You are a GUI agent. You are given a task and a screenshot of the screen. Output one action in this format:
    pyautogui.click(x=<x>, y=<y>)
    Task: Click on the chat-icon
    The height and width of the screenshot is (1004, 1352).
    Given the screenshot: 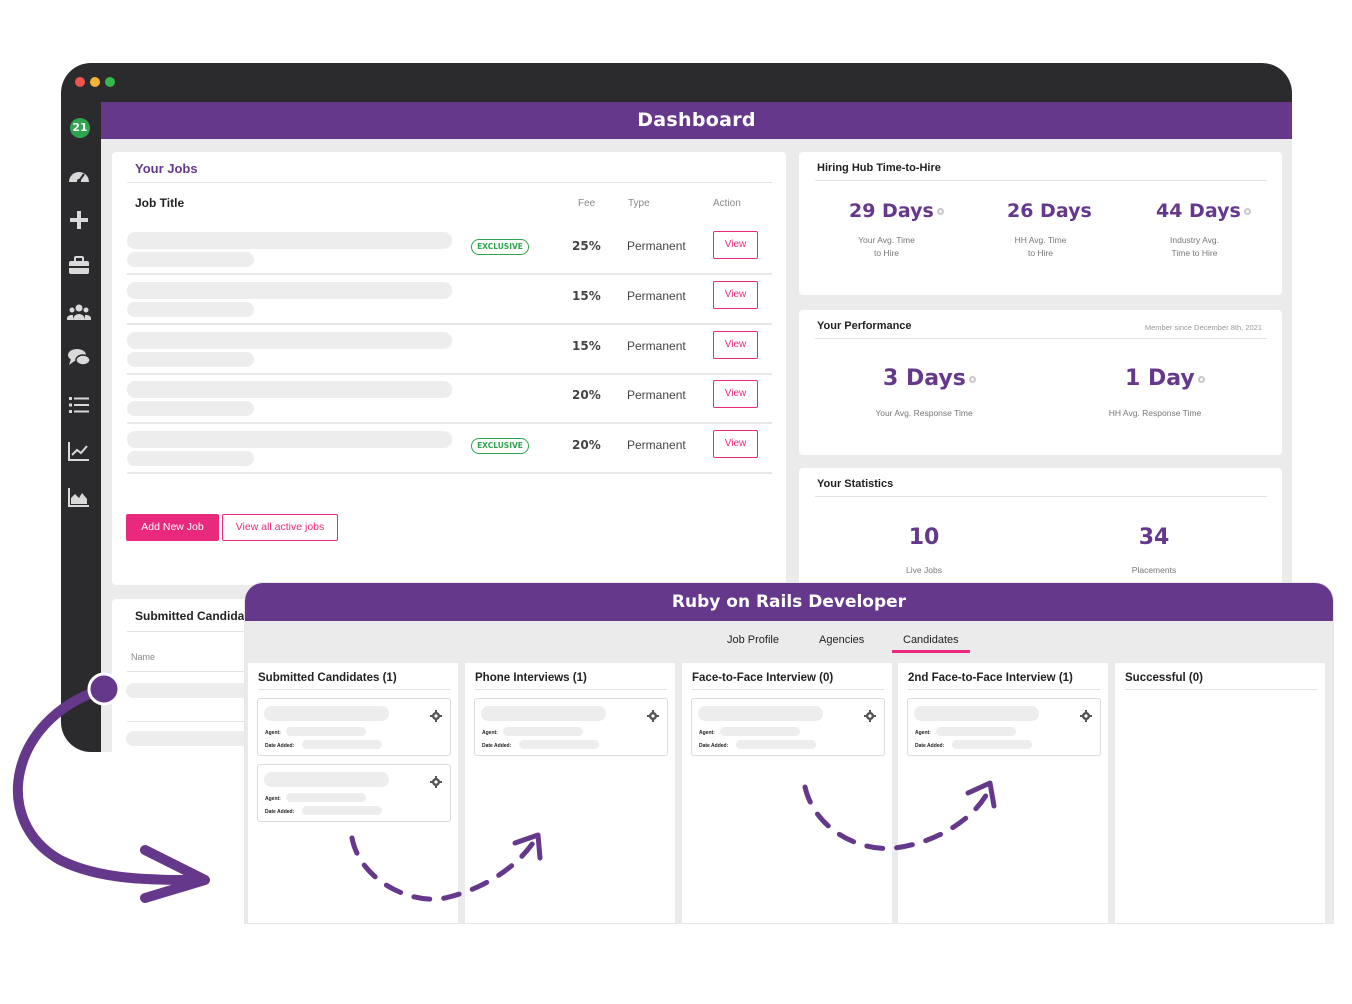 What is the action you would take?
    pyautogui.click(x=79, y=358)
    